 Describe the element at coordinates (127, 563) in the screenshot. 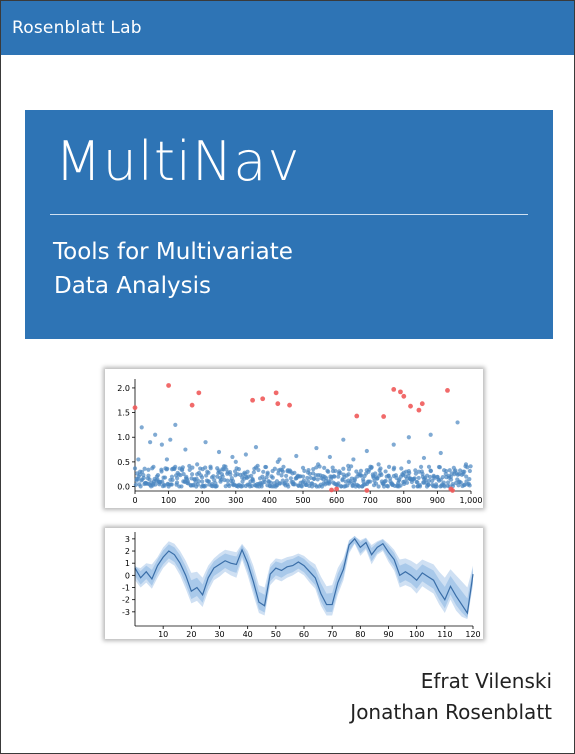

I see `y-tick-label: 1` at that location.